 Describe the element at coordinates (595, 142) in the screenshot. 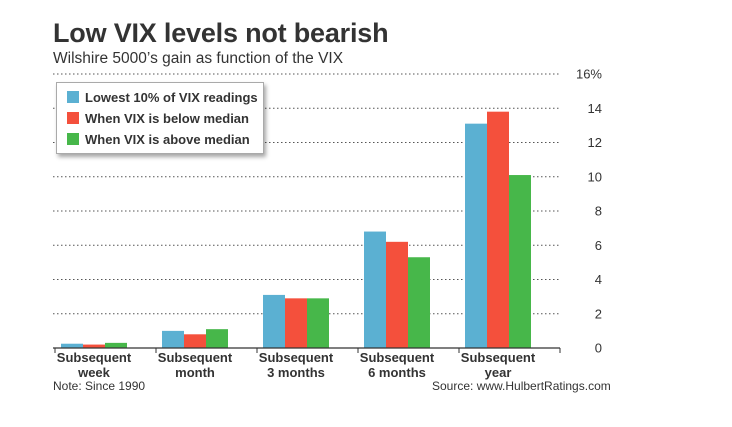

I see `y-tick-label: 12` at that location.